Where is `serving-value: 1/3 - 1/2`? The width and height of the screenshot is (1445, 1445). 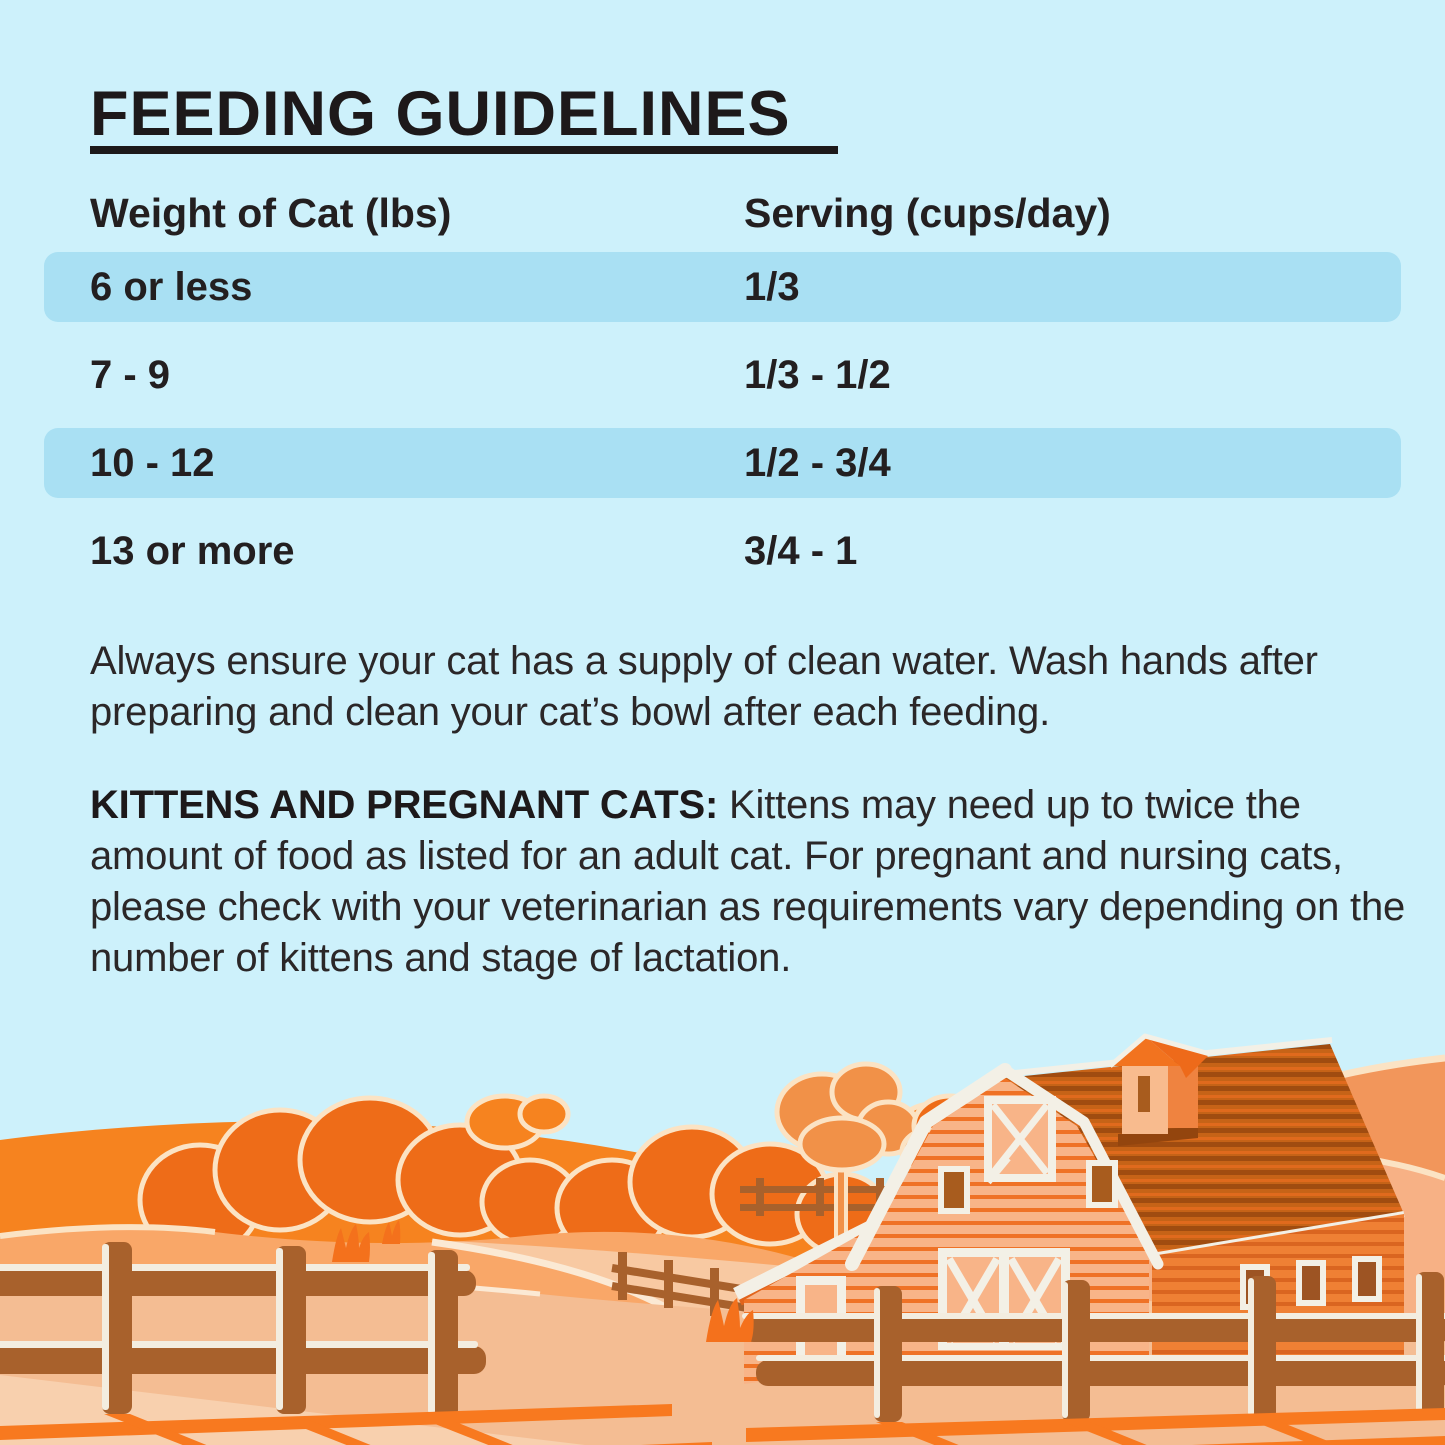 serving-value: 1/3 - 1/2 is located at coordinates (817, 375).